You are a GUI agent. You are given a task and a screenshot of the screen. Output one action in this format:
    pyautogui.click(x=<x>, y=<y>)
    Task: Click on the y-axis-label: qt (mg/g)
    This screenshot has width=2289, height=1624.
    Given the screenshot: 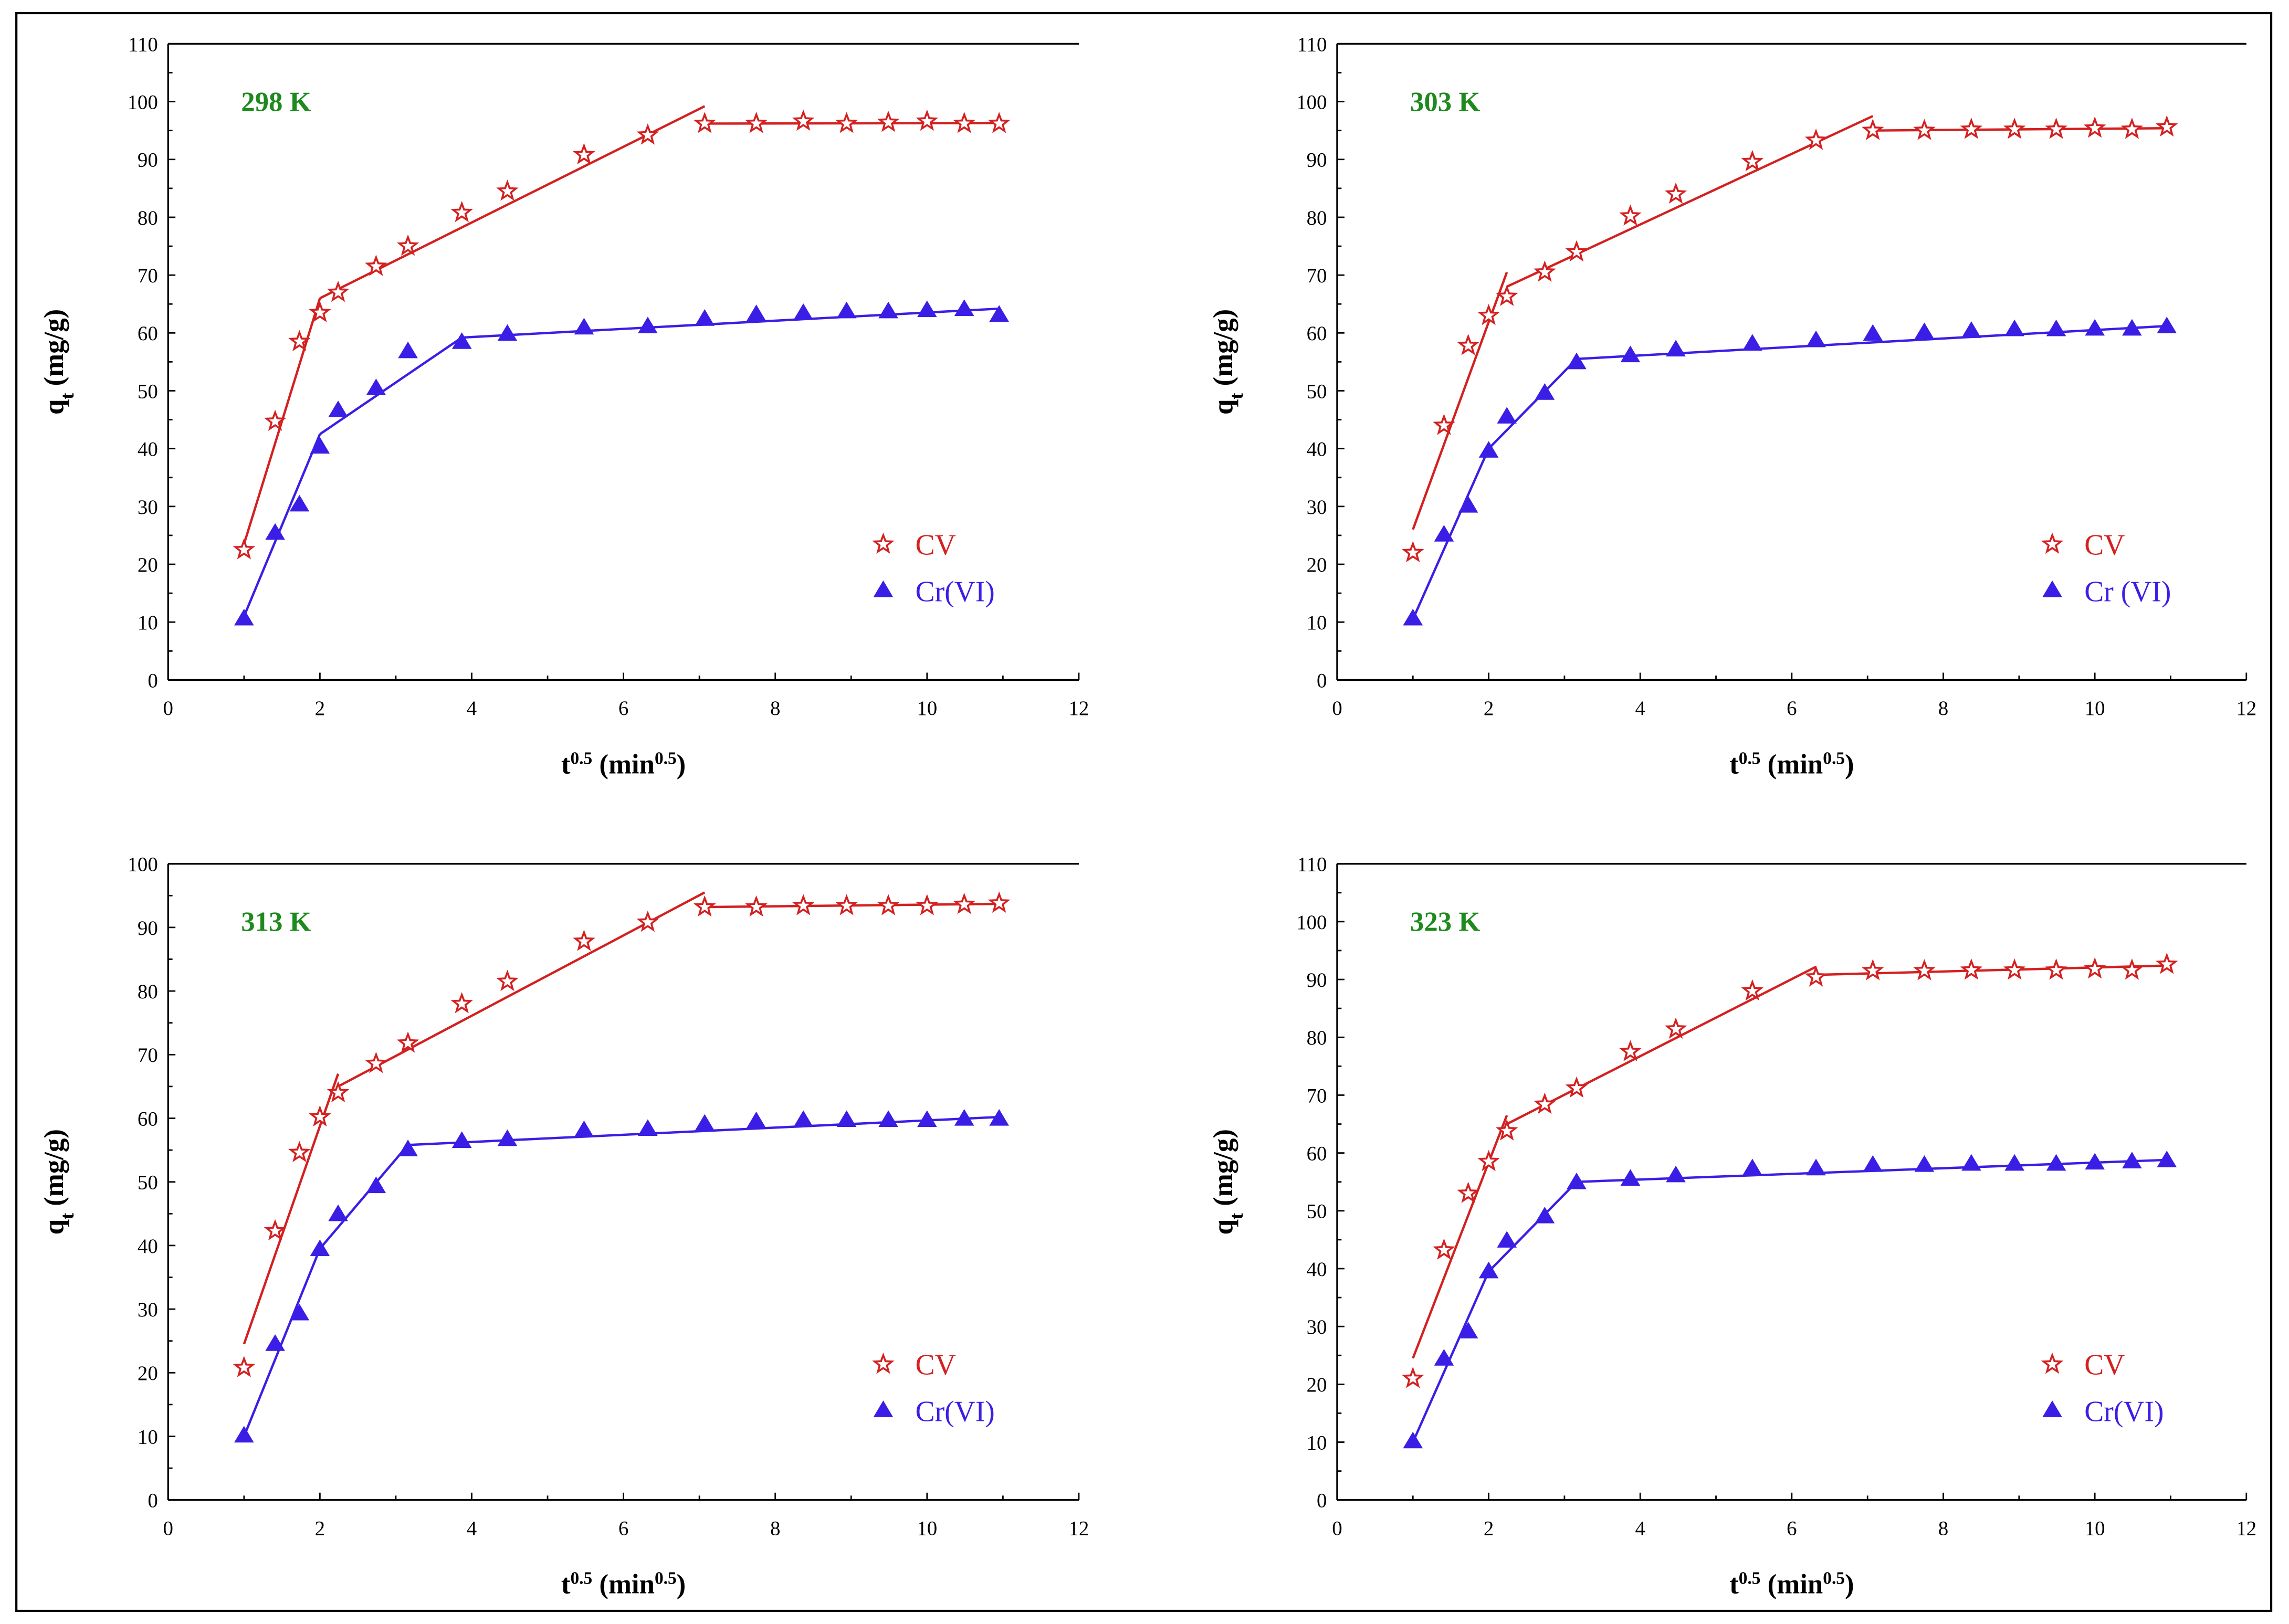 What is the action you would take?
    pyautogui.click(x=1227, y=1182)
    